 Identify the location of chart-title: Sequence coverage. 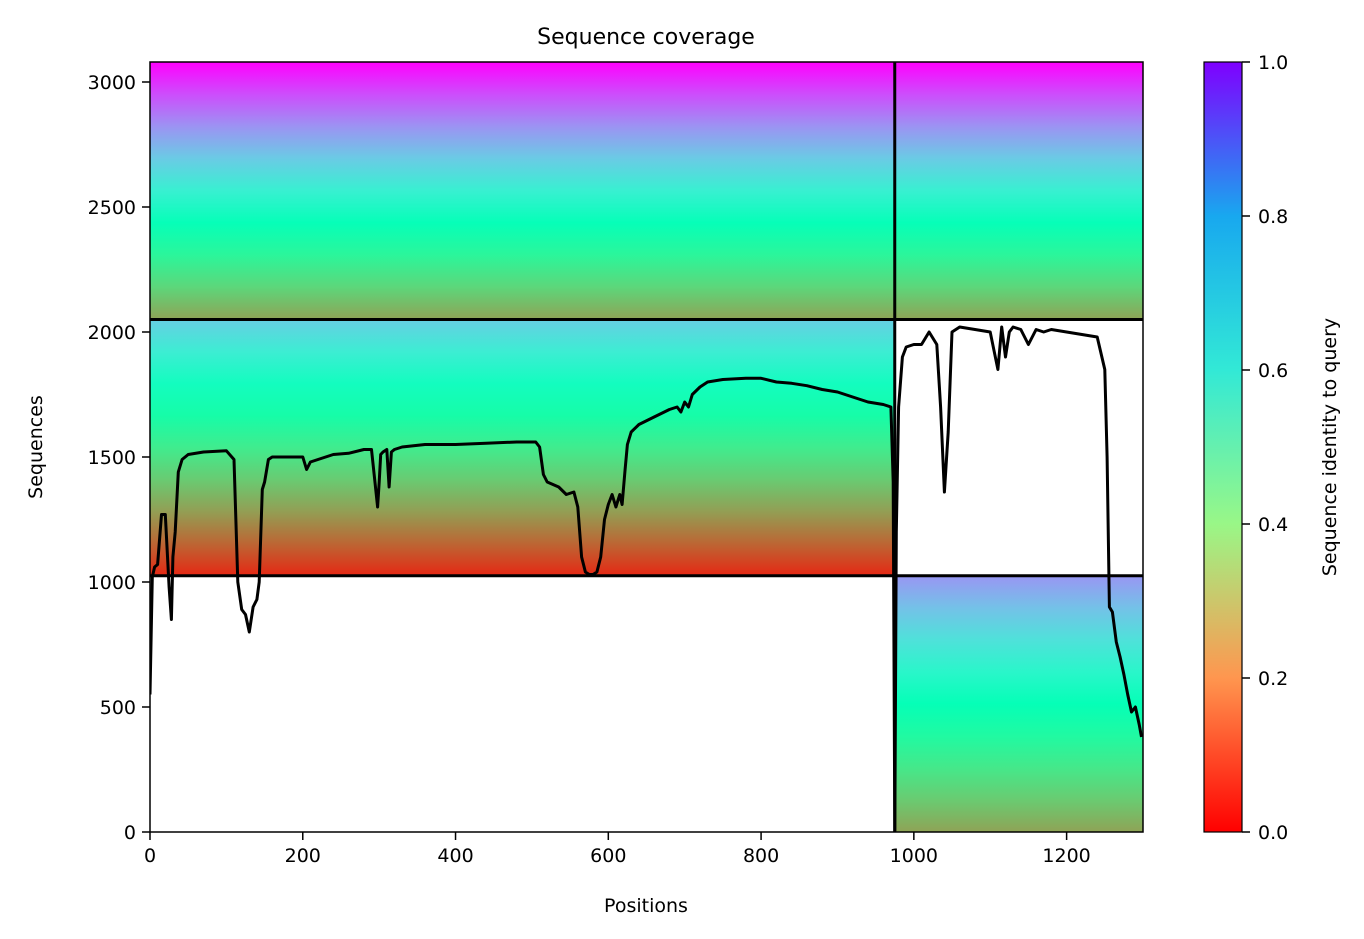
(646, 37).